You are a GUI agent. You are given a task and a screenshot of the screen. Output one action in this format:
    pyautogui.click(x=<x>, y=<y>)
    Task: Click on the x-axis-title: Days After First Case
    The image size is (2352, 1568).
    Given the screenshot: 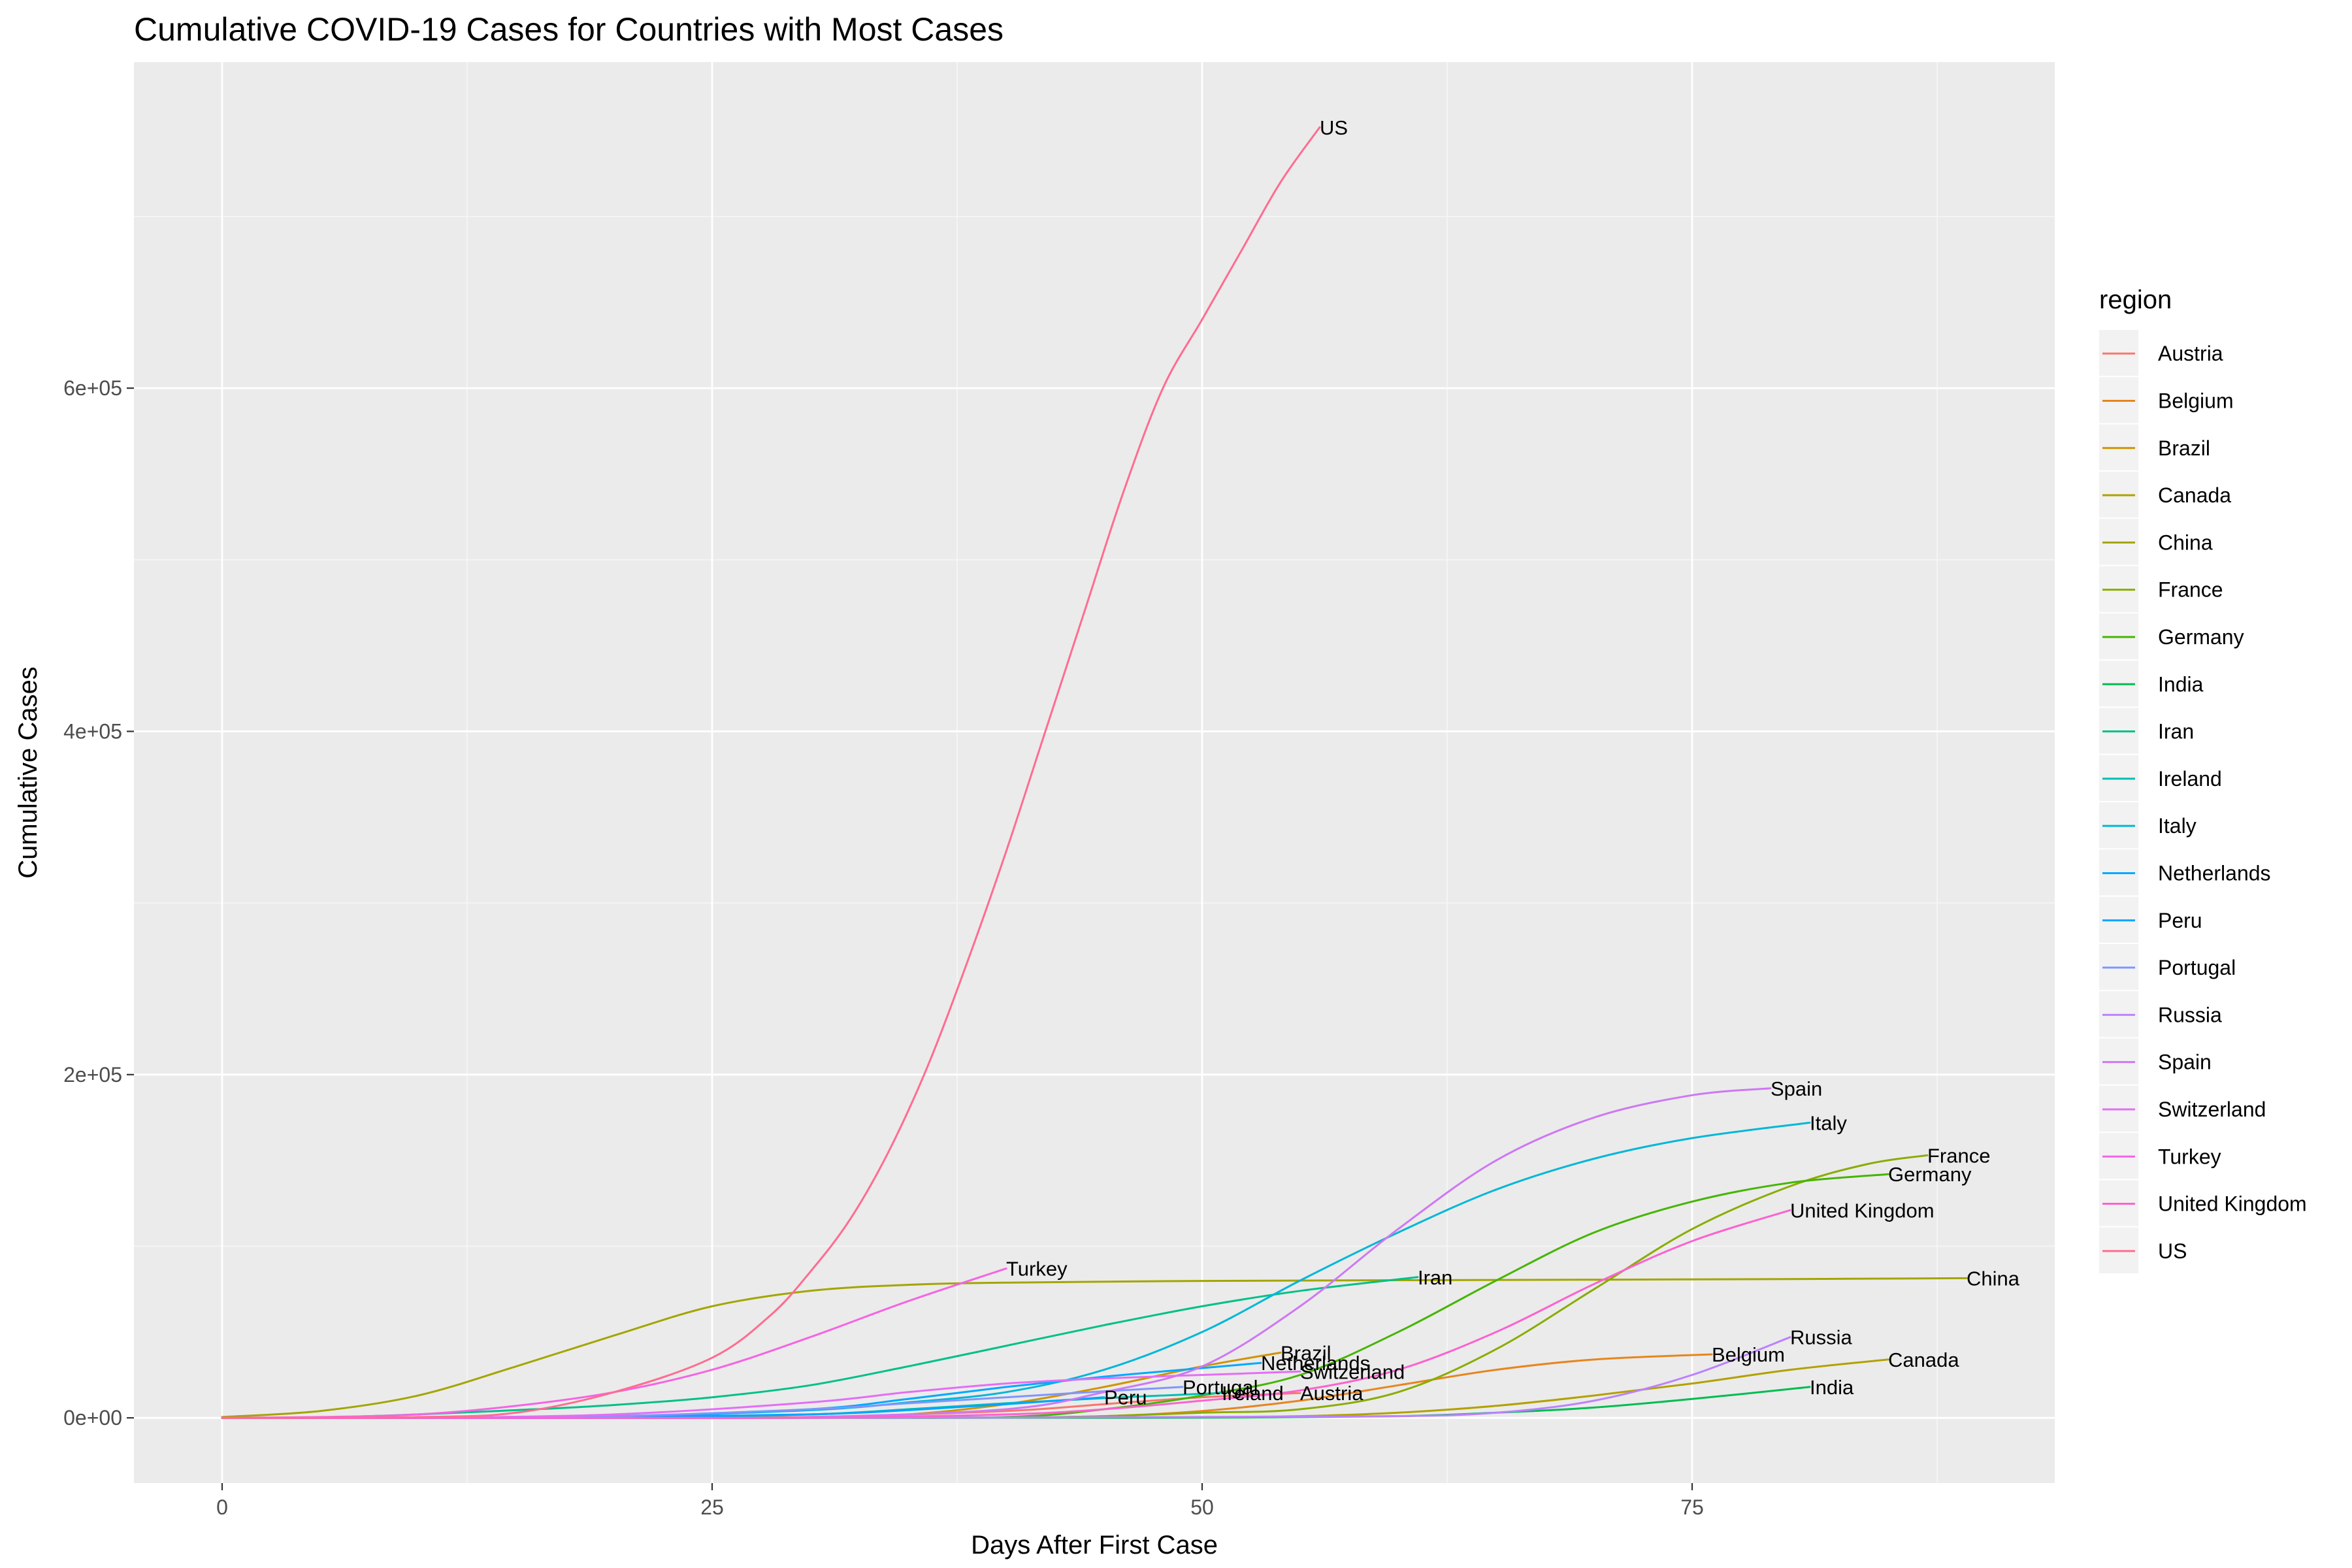 What is the action you would take?
    pyautogui.click(x=1094, y=1545)
    